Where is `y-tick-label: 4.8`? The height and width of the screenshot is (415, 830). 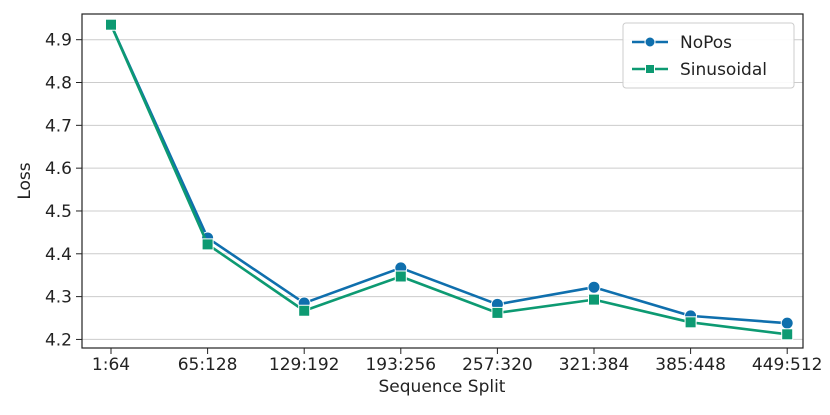
y-tick-label: 4.8 is located at coordinates (58, 84).